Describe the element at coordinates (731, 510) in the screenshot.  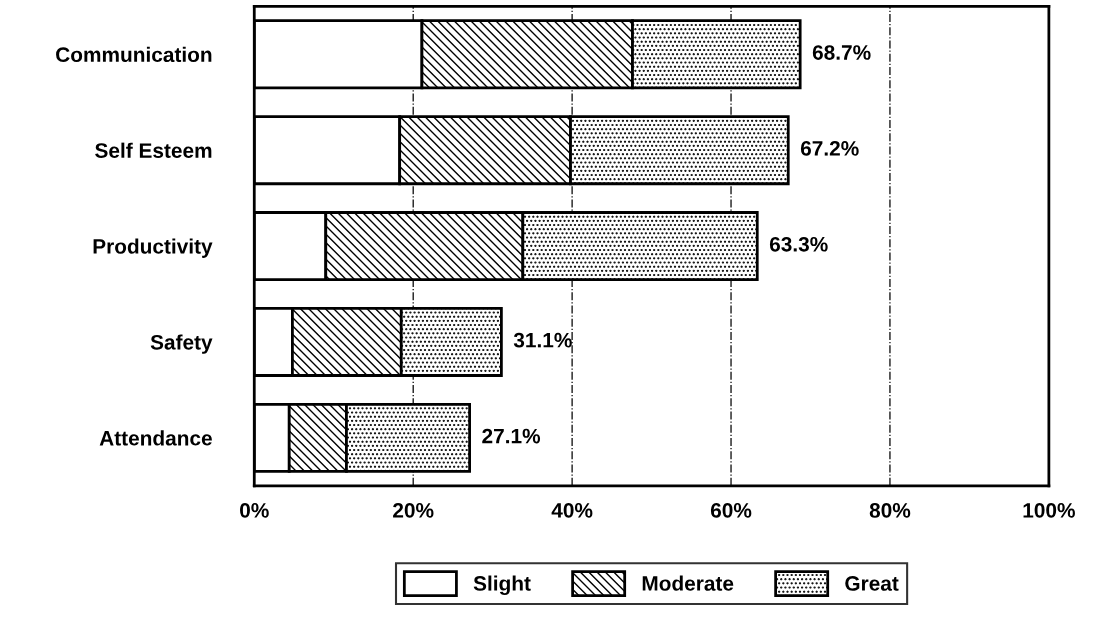
I see `x-tick-label: 60%` at that location.